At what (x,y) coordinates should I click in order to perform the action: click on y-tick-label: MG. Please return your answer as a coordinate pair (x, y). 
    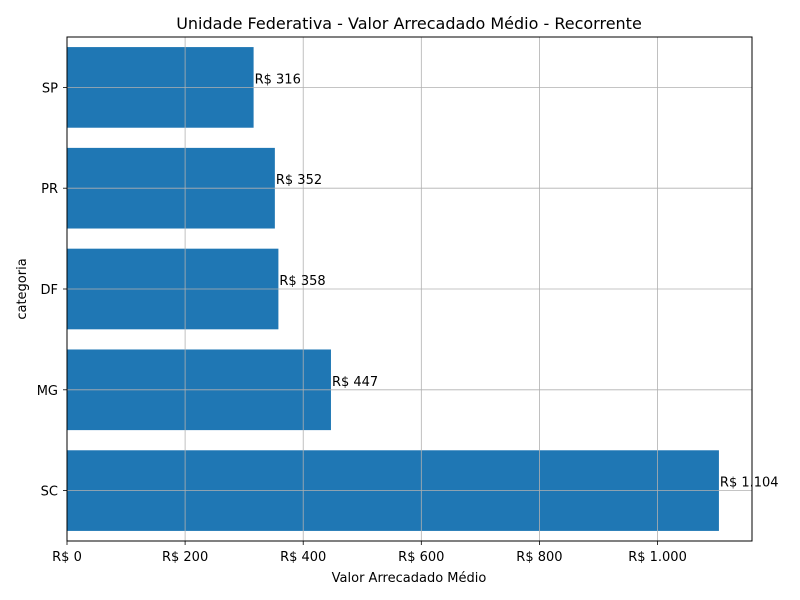
    Looking at the image, I should click on (47, 391).